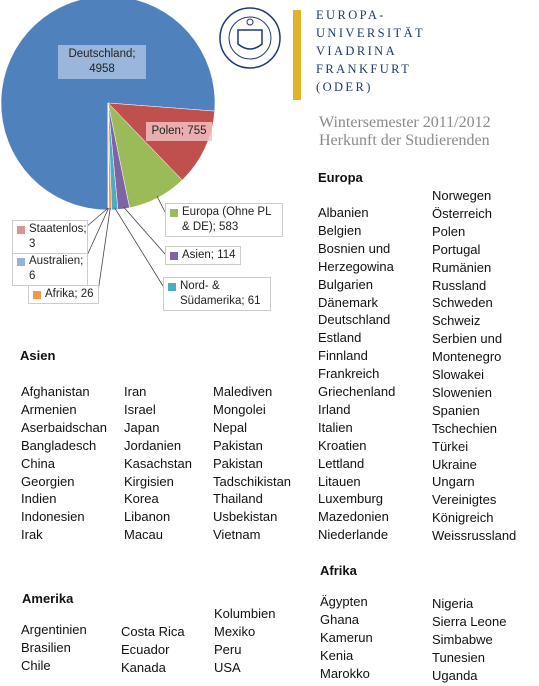 The height and width of the screenshot is (686, 539). Describe the element at coordinates (297, 55) in the screenshot. I see `logo-bar` at that location.